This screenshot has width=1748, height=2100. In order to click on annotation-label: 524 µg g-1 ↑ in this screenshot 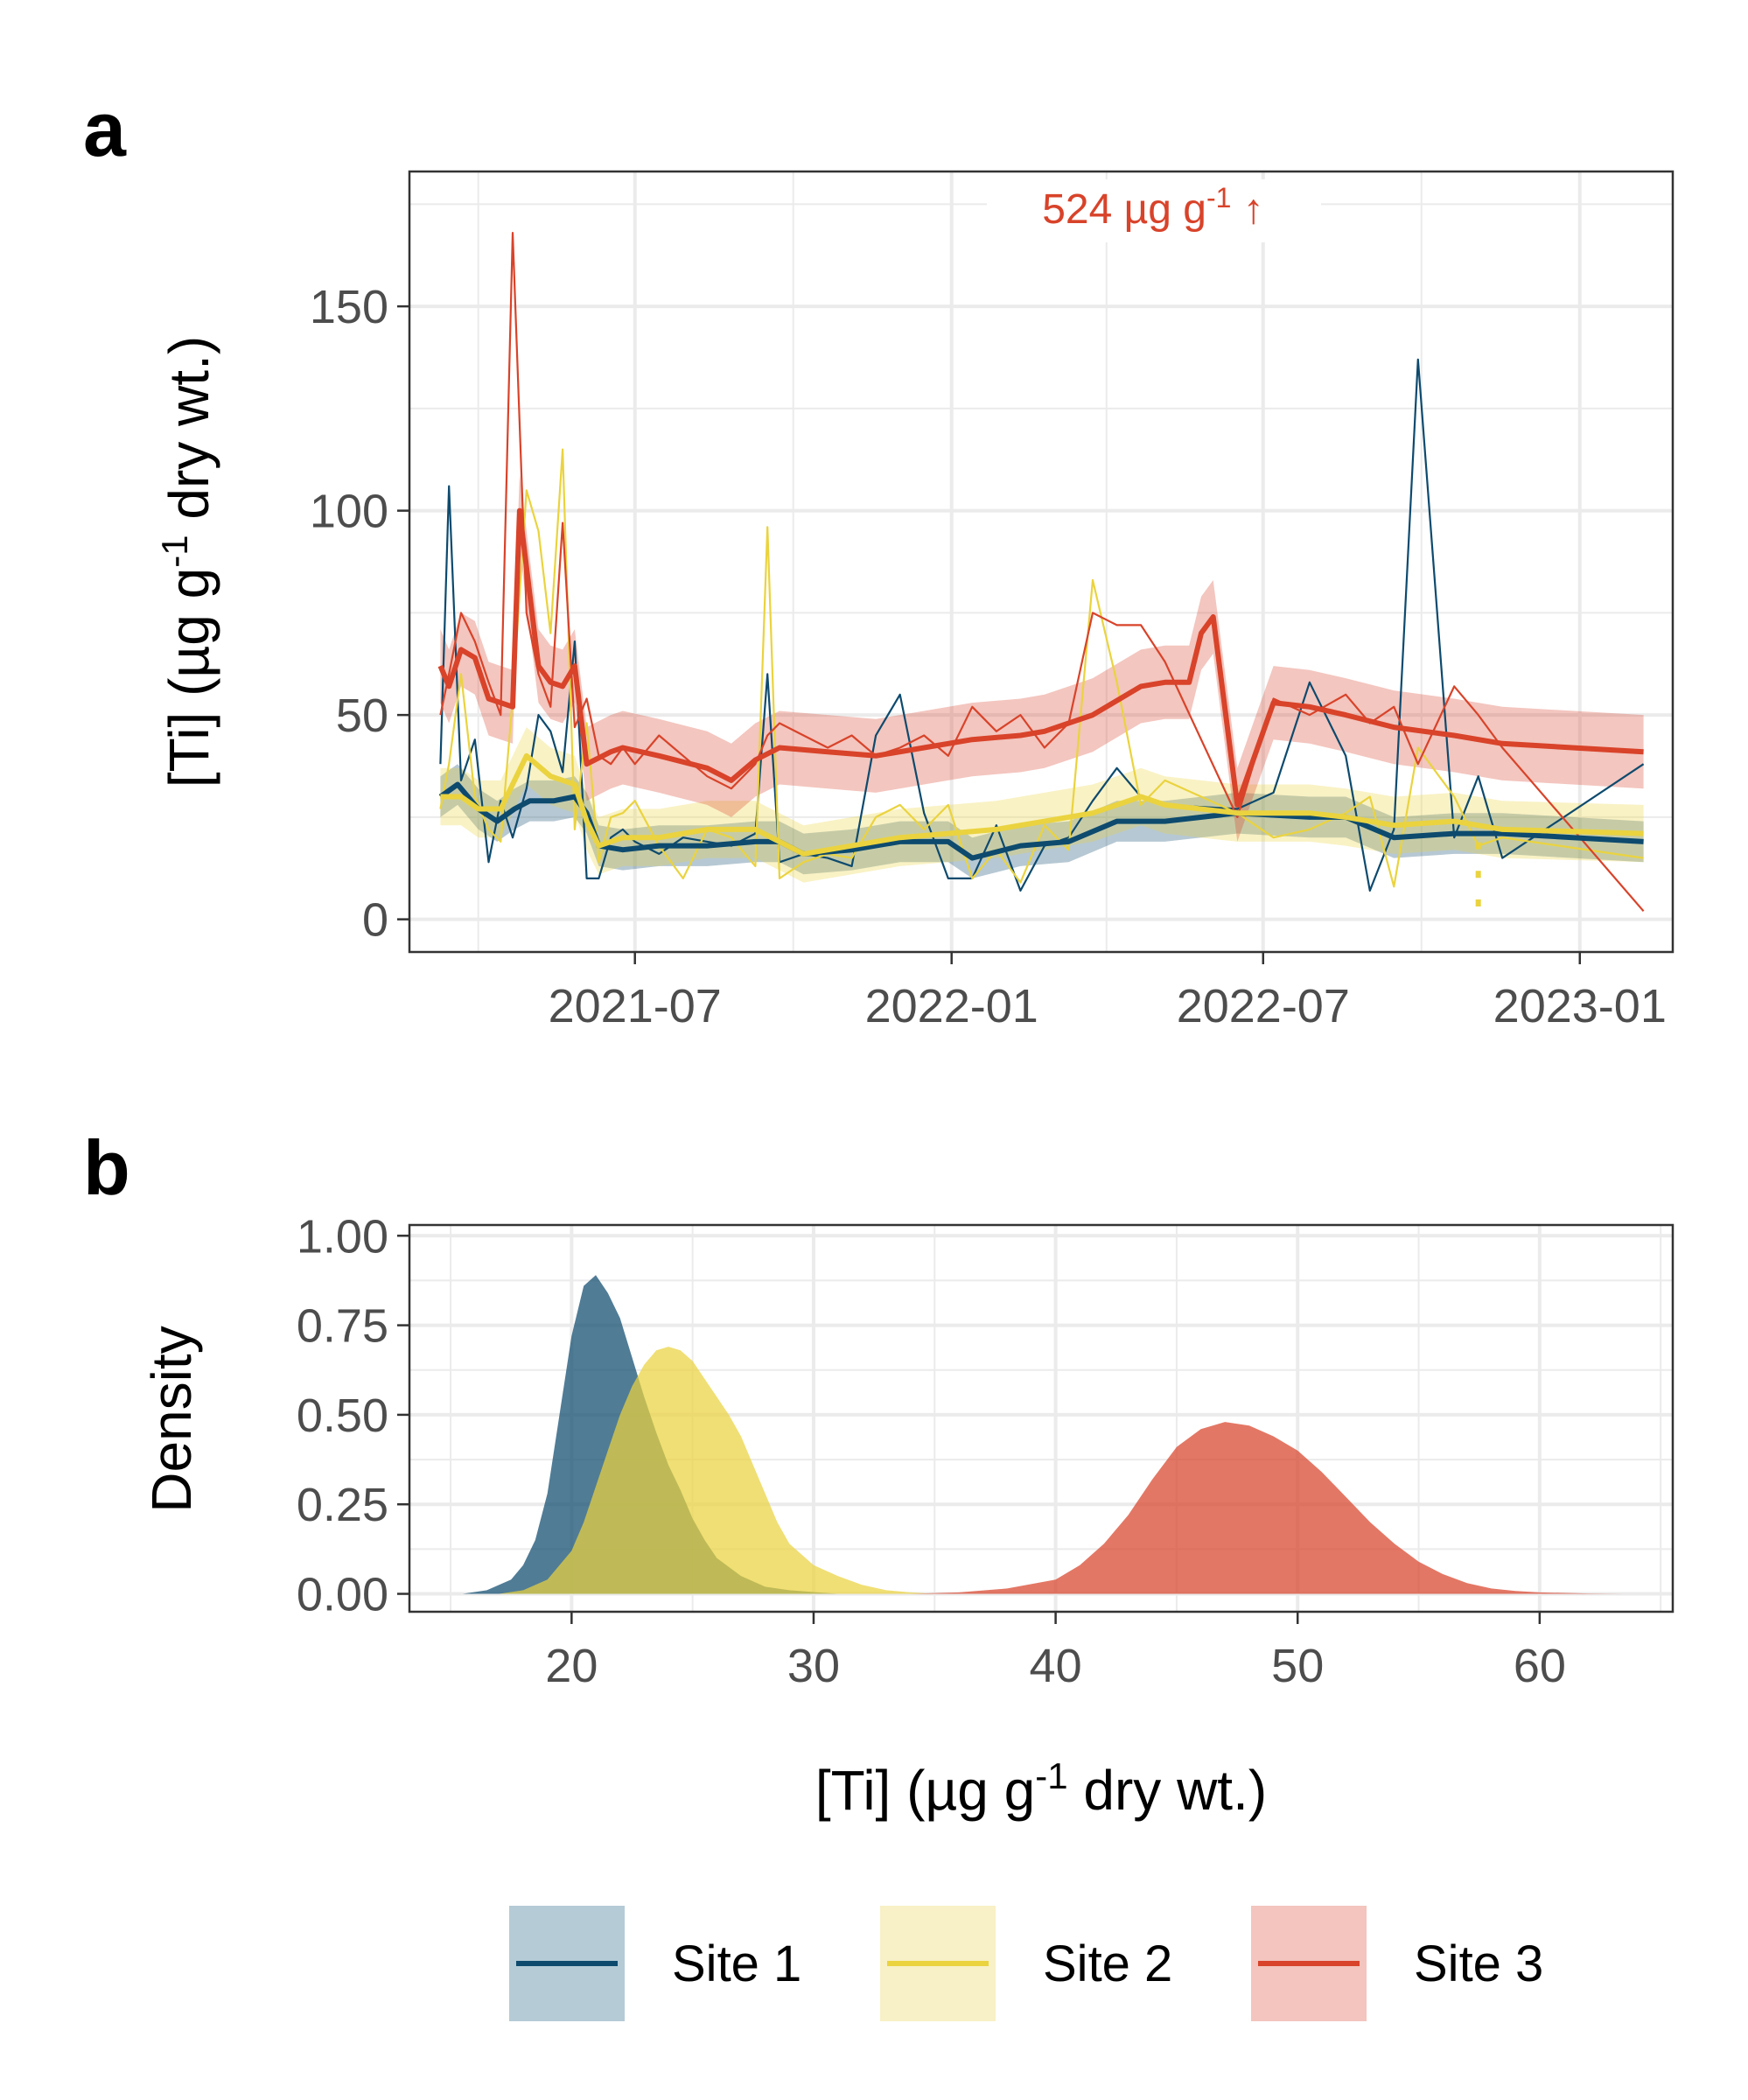, I will do `click(1153, 207)`.